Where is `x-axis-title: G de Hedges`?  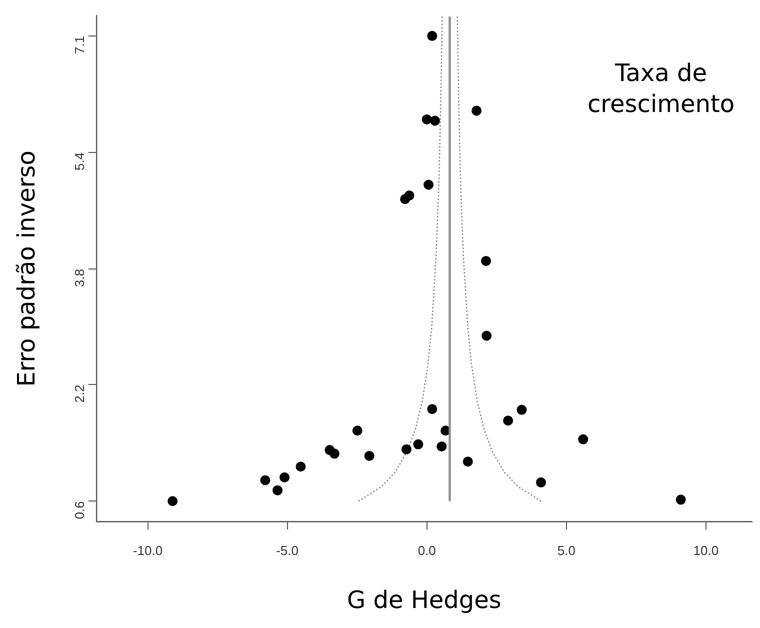
x-axis-title: G de Hedges is located at coordinates (424, 600).